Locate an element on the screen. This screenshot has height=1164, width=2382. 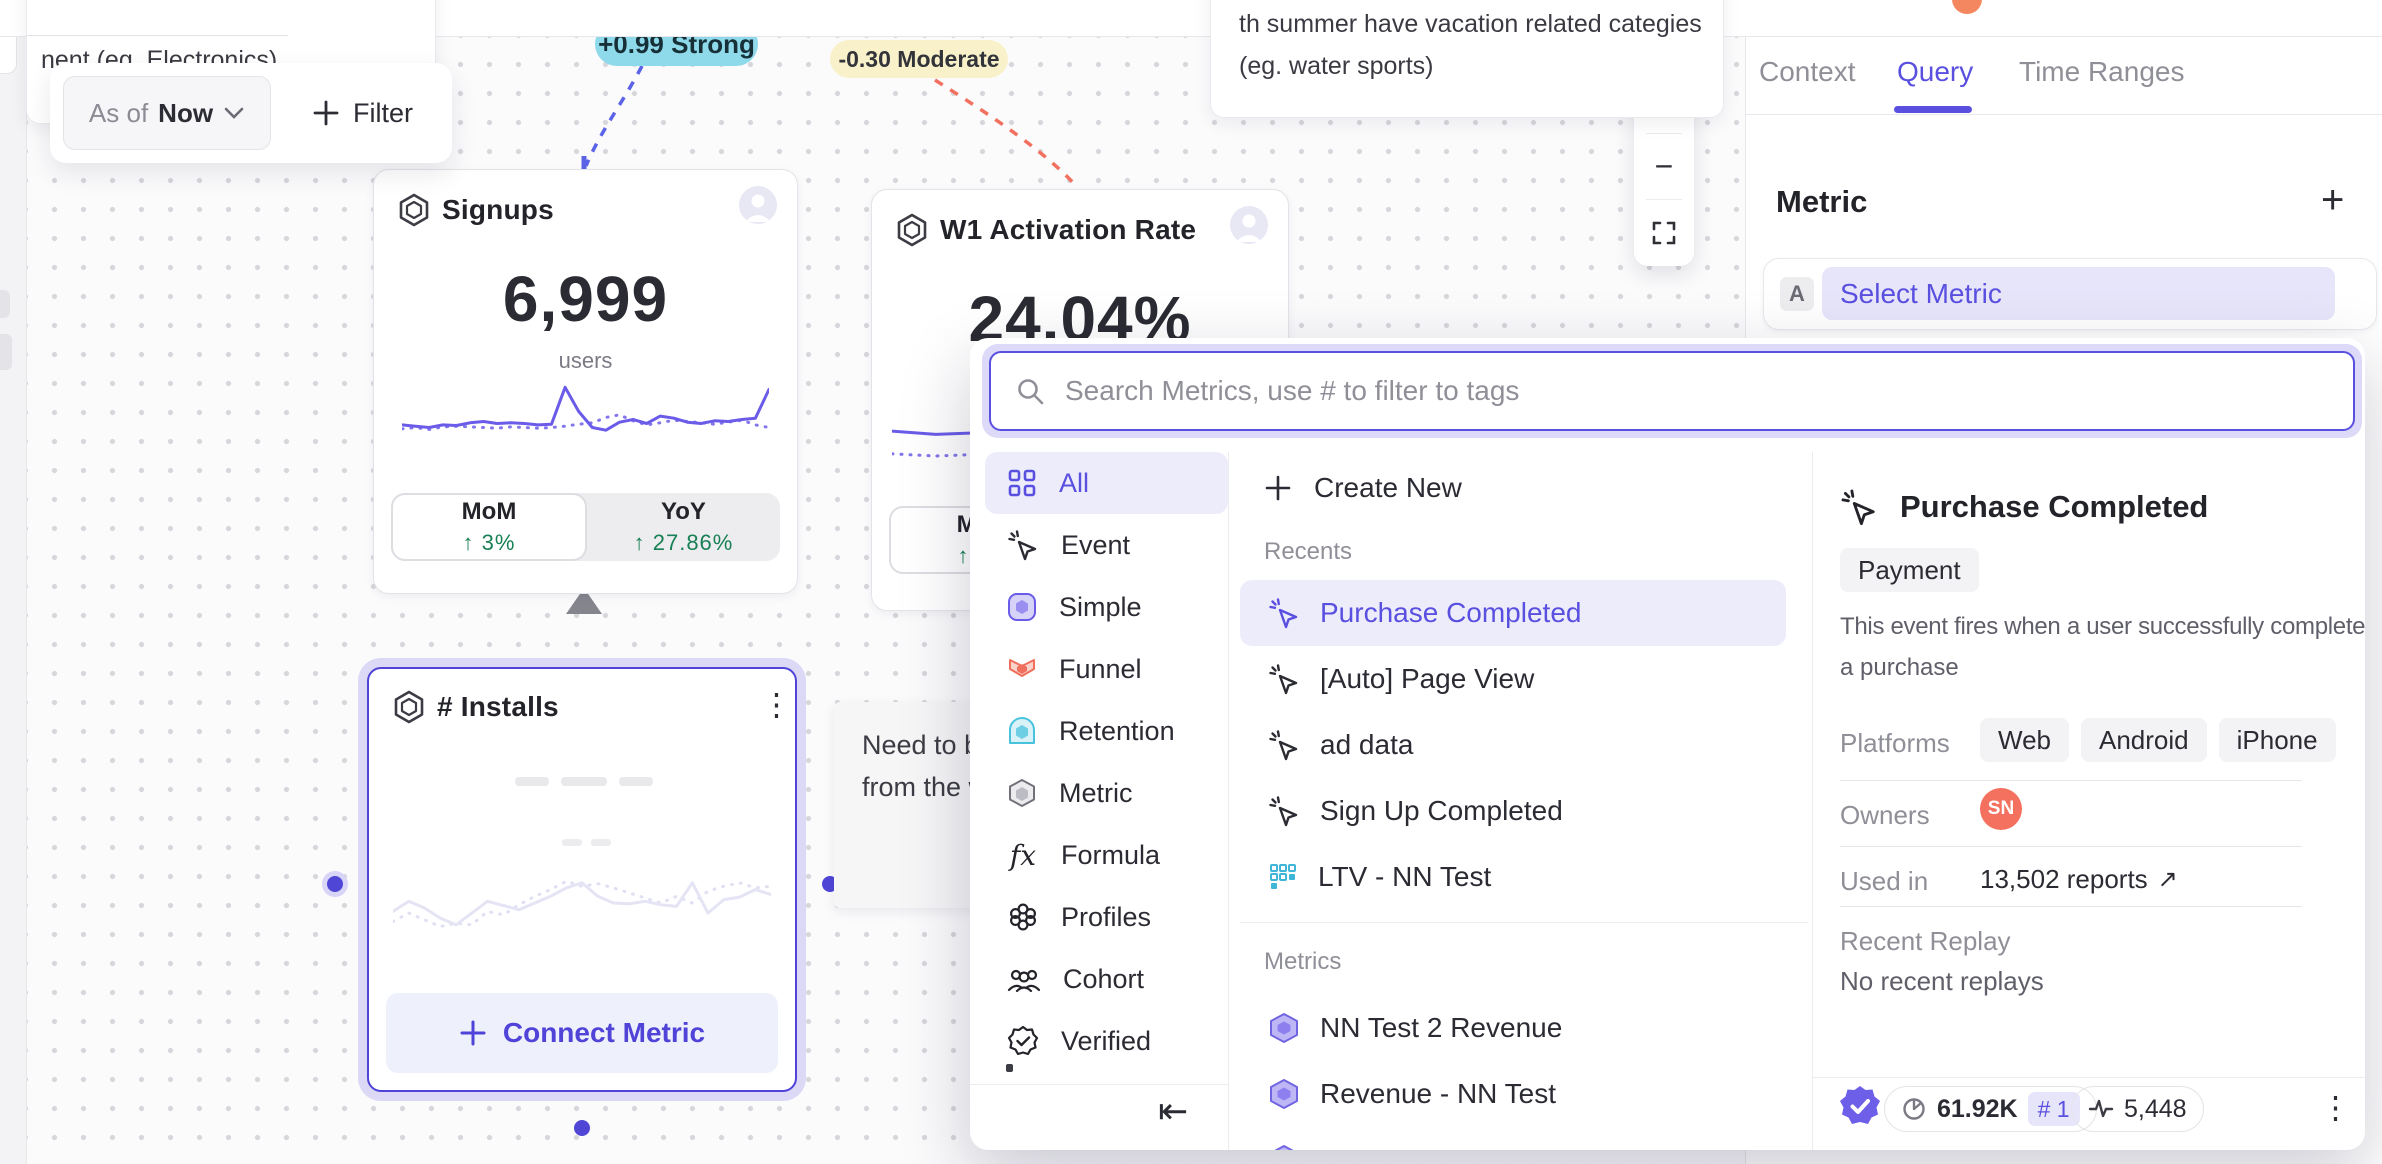
item-label: Purchase Completed is located at coordinates (1451, 612).